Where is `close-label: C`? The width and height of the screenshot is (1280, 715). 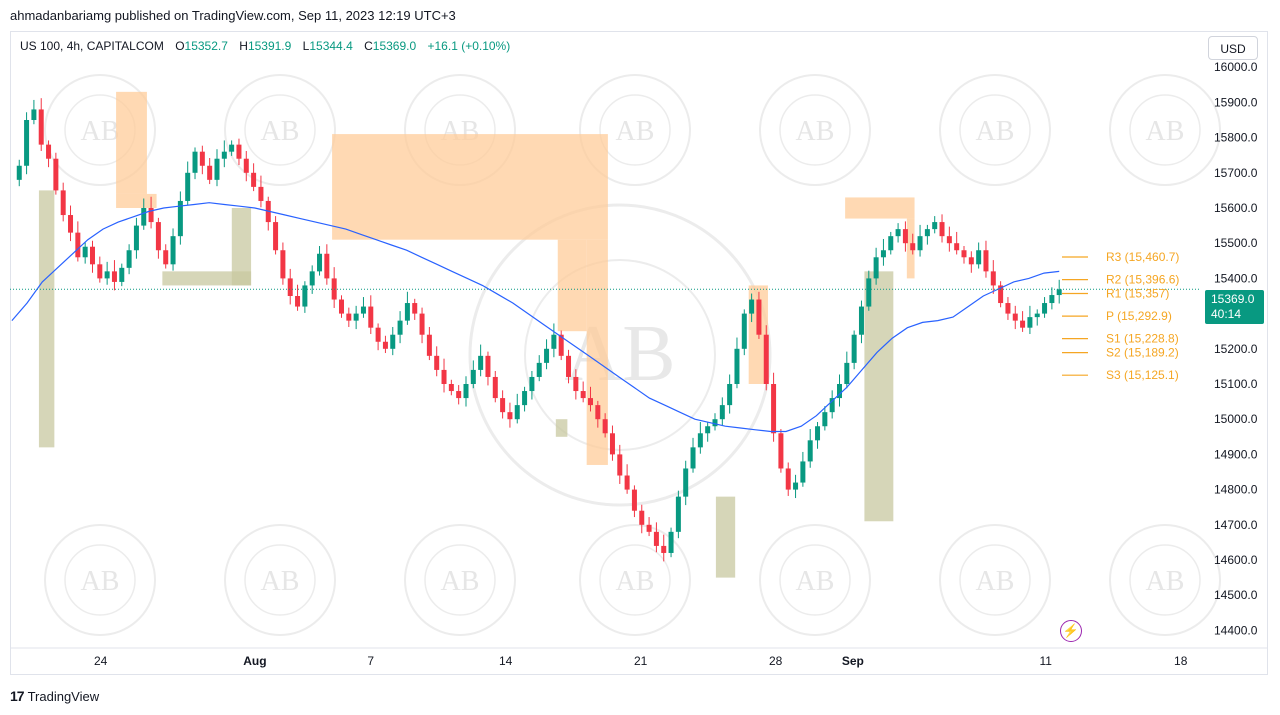
close-label: C is located at coordinates (368, 46).